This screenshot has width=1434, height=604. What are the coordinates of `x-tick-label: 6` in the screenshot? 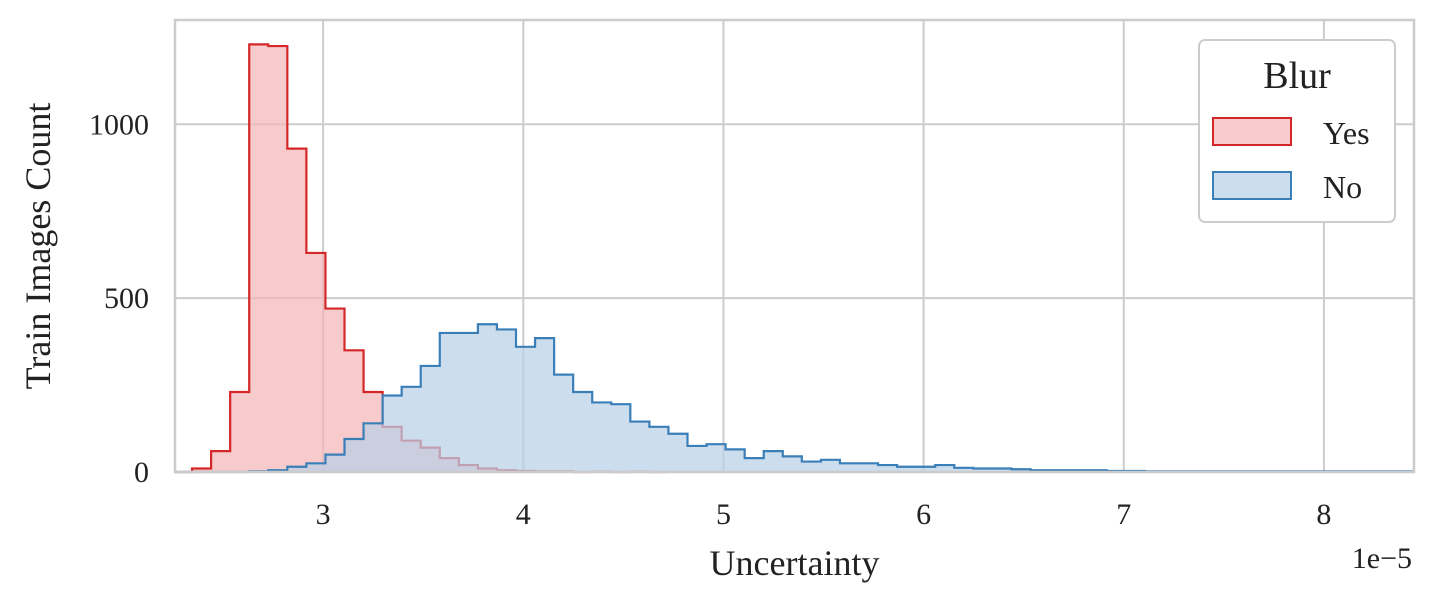 It's located at (923, 514).